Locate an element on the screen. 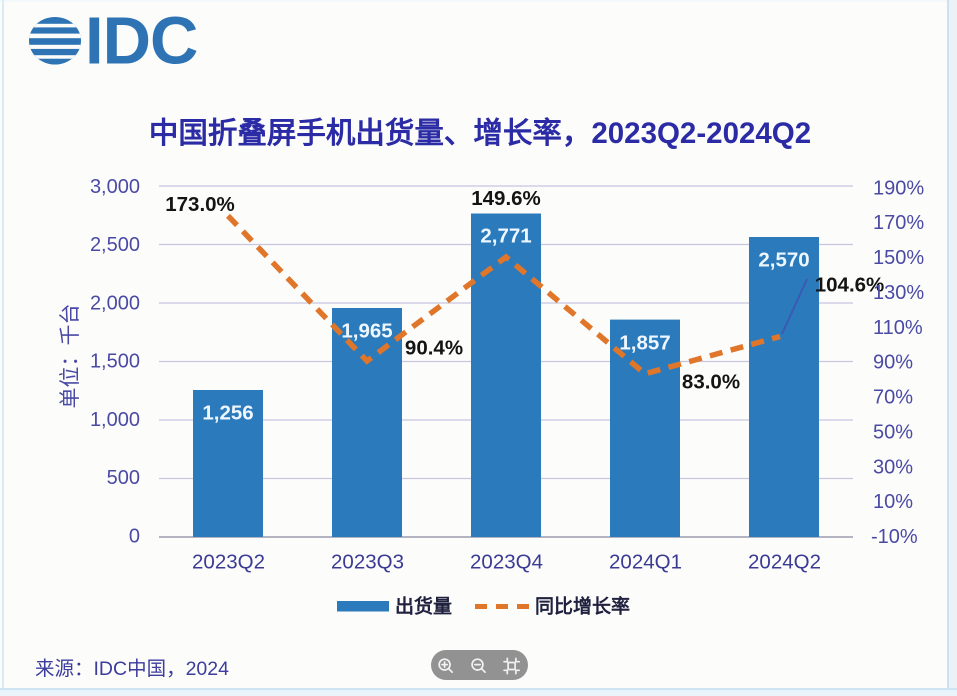 This screenshot has width=957, height=696. svg-text: 90.4% is located at coordinates (434, 348).